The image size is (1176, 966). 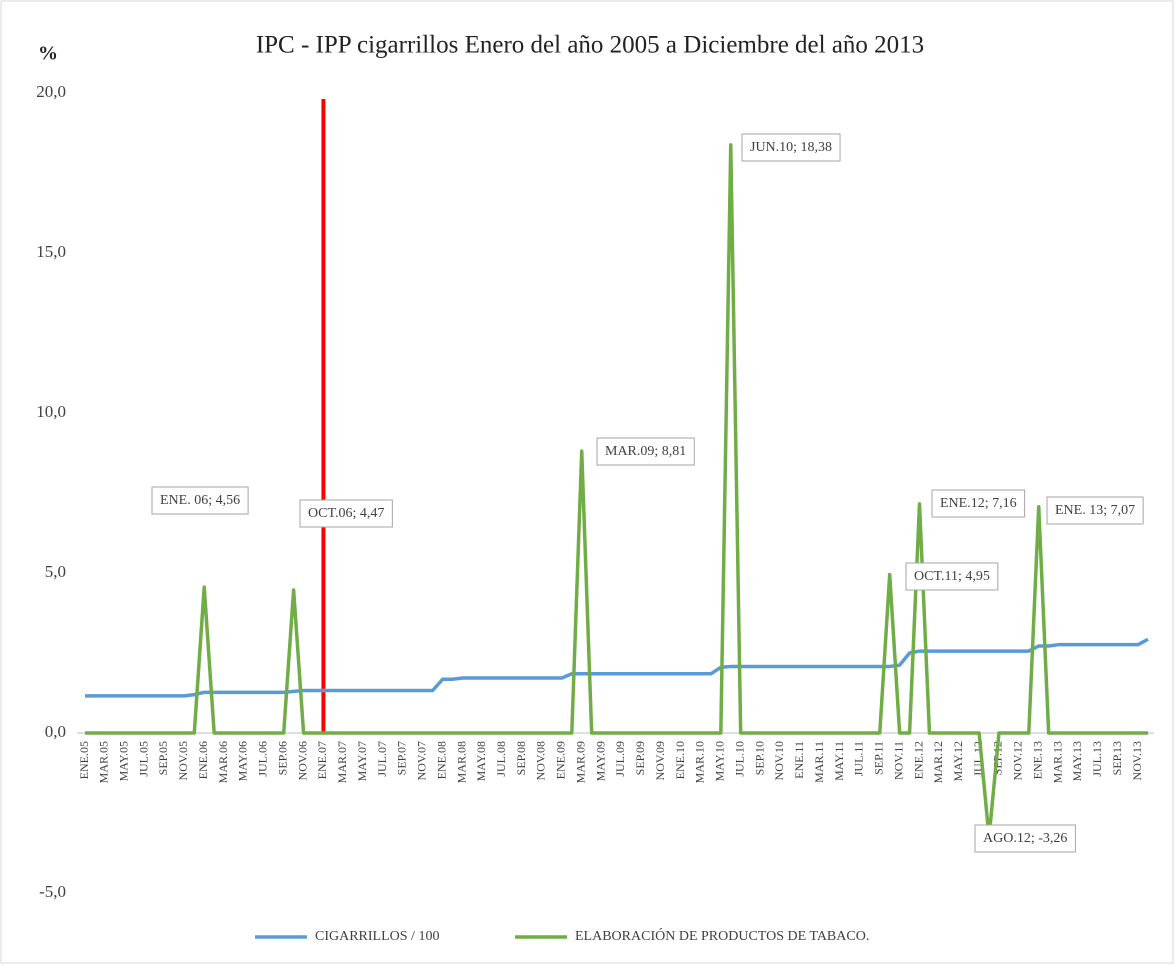 I want to click on x-tick-label: SEP.09, so click(x=640, y=758).